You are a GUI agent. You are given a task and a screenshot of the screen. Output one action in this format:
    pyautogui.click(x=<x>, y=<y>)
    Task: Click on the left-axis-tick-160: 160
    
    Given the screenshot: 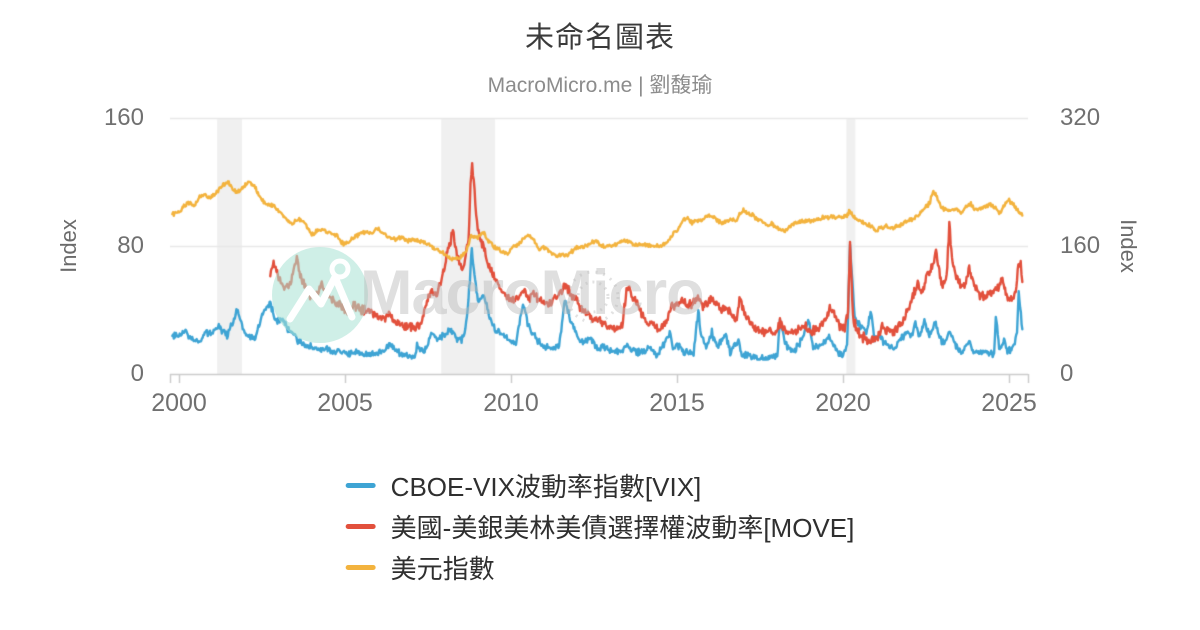 What is the action you would take?
    pyautogui.click(x=123, y=117)
    